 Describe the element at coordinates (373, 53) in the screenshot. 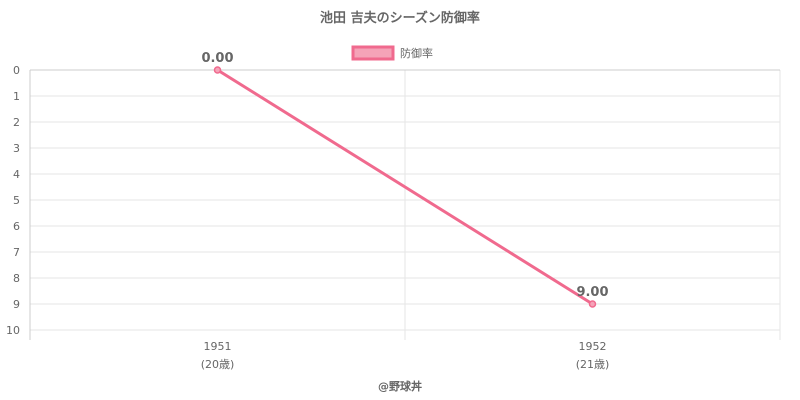

I see `legend-swatch-era` at that location.